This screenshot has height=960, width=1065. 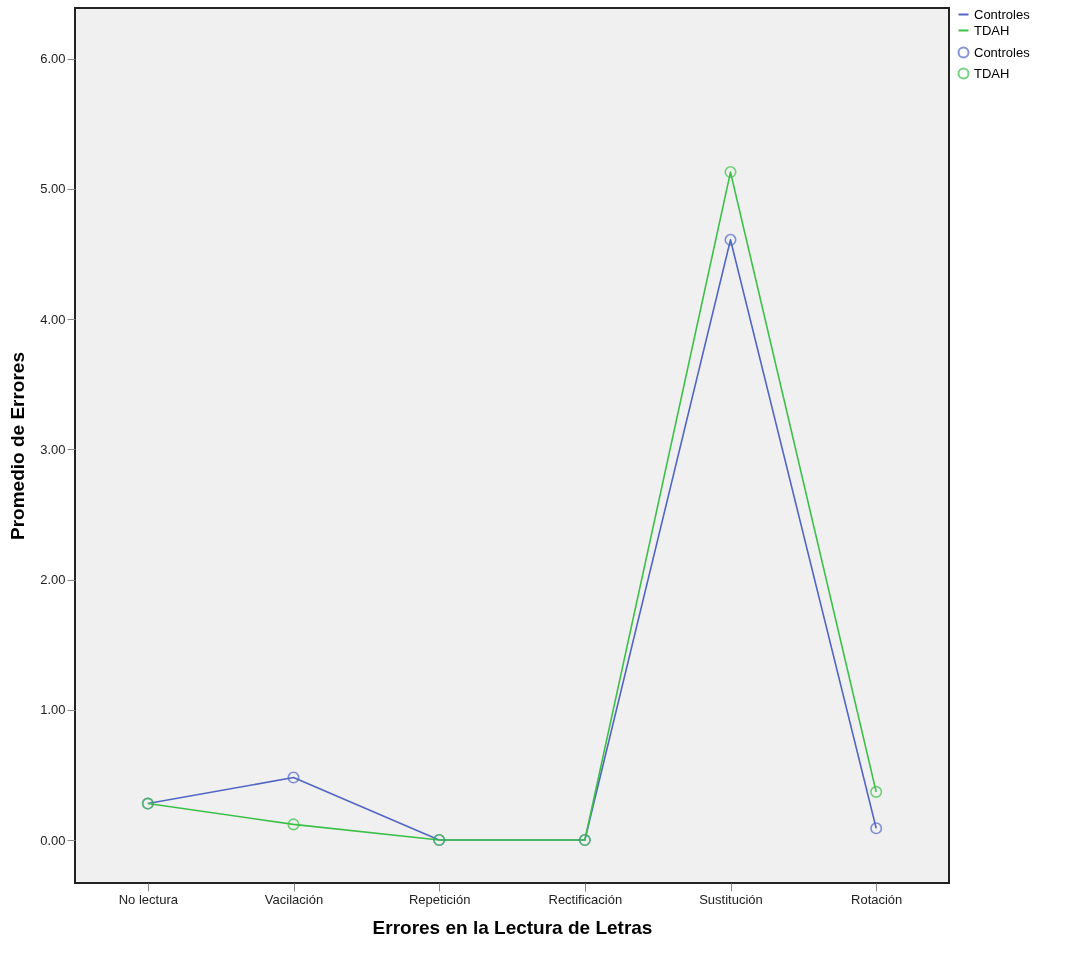 What do you see at coordinates (18, 446) in the screenshot?
I see `y-axis-title: Promedio de Errores` at bounding box center [18, 446].